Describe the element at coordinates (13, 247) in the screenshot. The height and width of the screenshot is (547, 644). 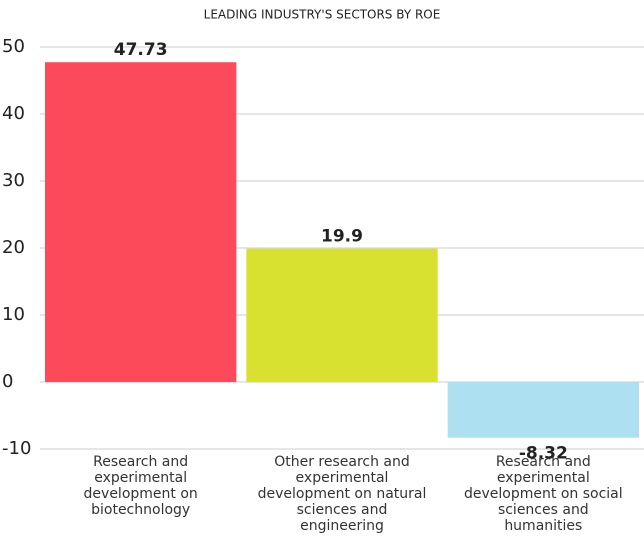
I see `y-tick-label: 20` at that location.